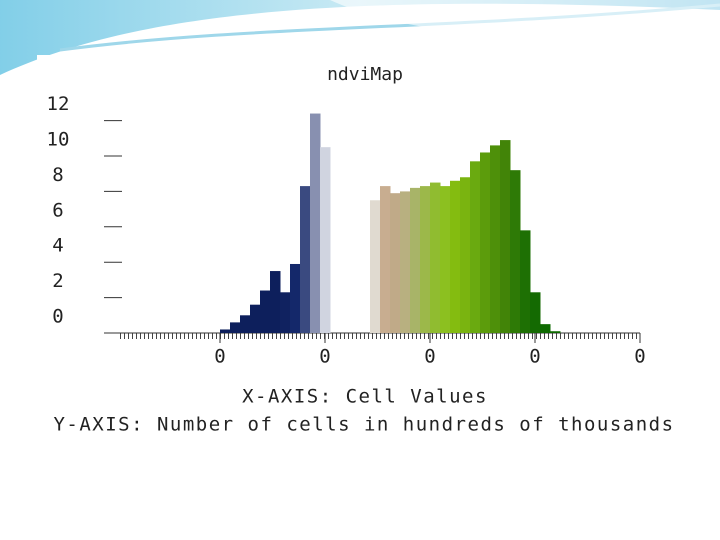 The width and height of the screenshot is (720, 540). I want to click on swoosh, so click(360, 37).